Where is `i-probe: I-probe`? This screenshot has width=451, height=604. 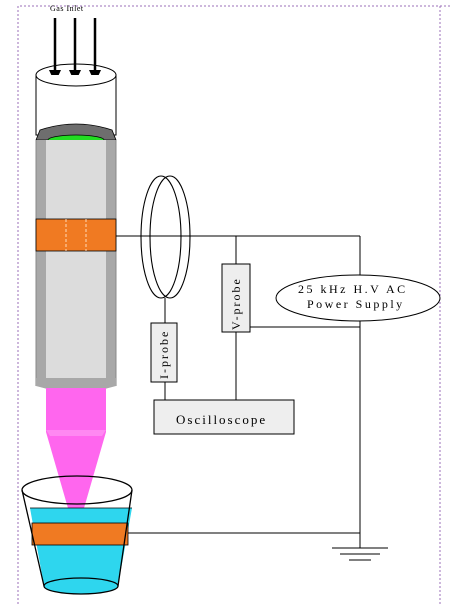 i-probe: I-probe is located at coordinates (164, 352).